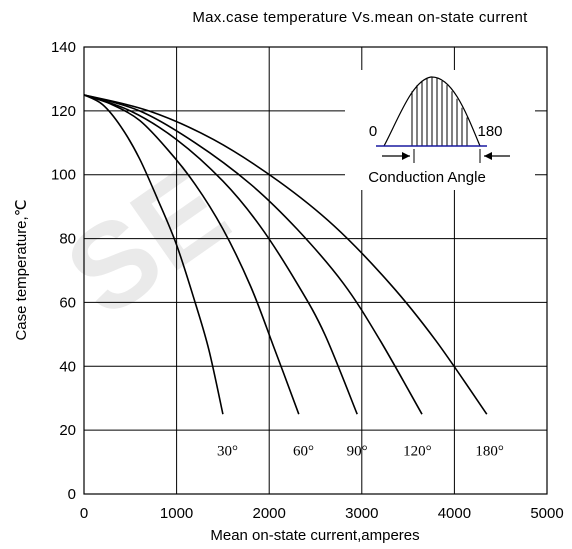 The image size is (572, 549). Describe the element at coordinates (67, 430) in the screenshot. I see `y-tick-label: 20` at that location.